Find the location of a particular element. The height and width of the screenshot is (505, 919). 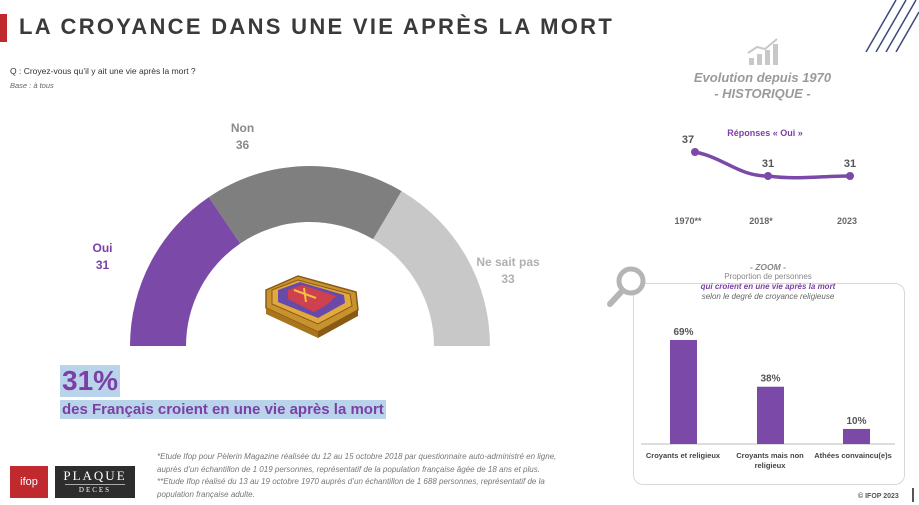

evolution-subtitle: Réponses « Oui » is located at coordinates (765, 133).